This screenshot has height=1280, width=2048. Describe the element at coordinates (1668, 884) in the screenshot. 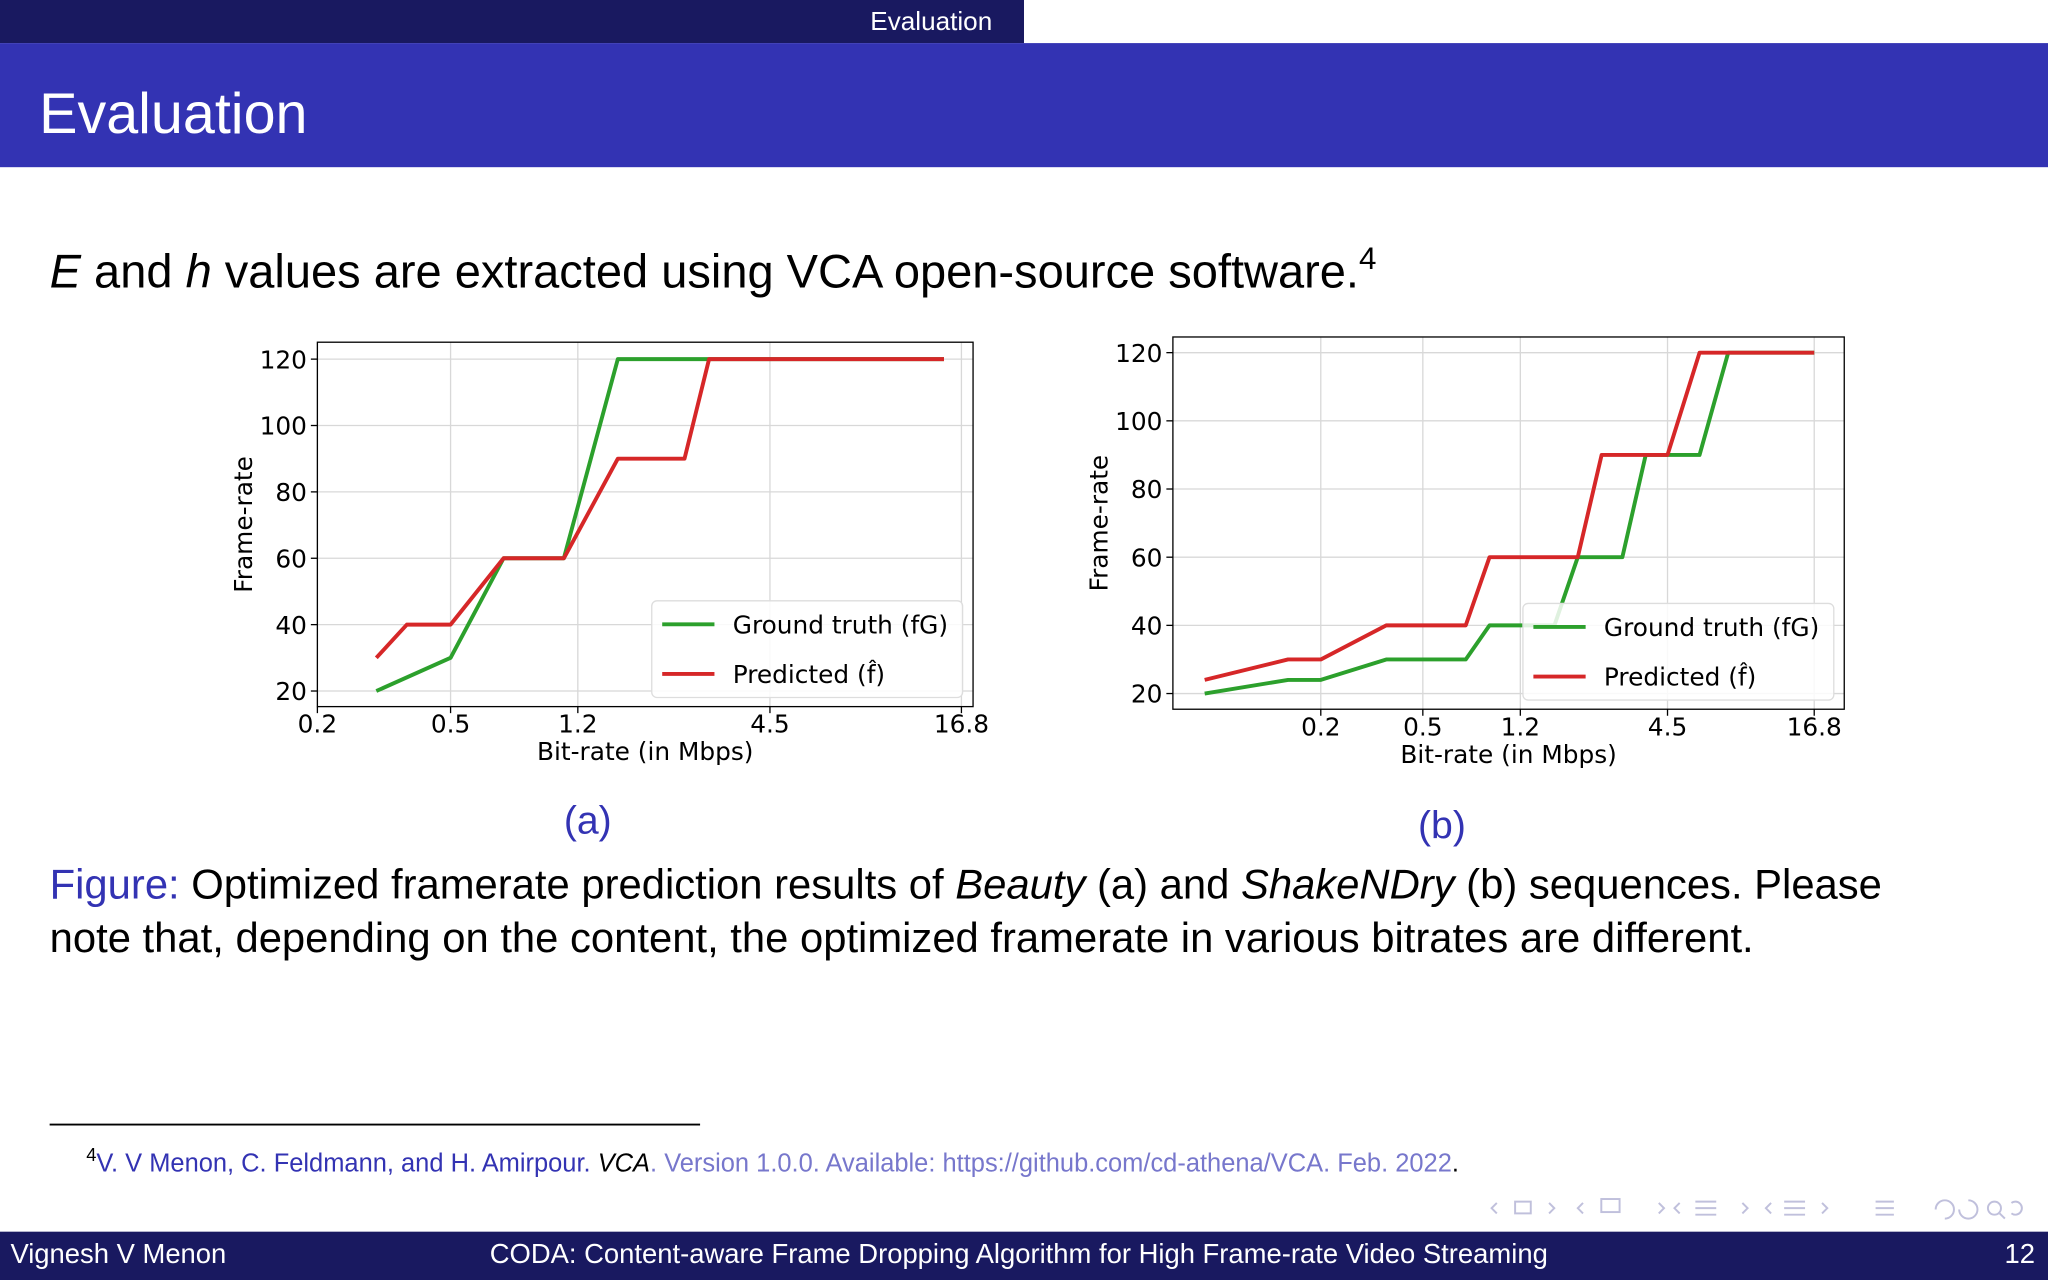

I see `caption-part: (b) sequences. Please` at that location.